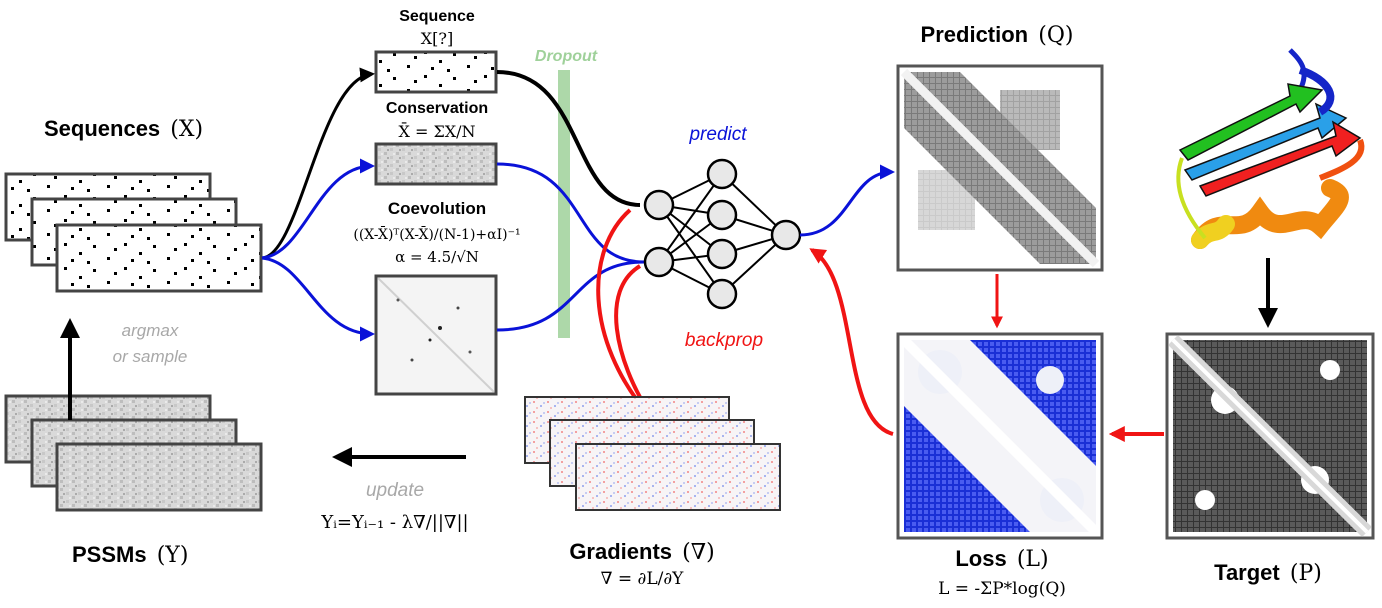  I want to click on coevolution-formula: ((X-X̄)ᵀ(X-X̄)/(N-1)+αI)⁻¹, so click(436, 234).